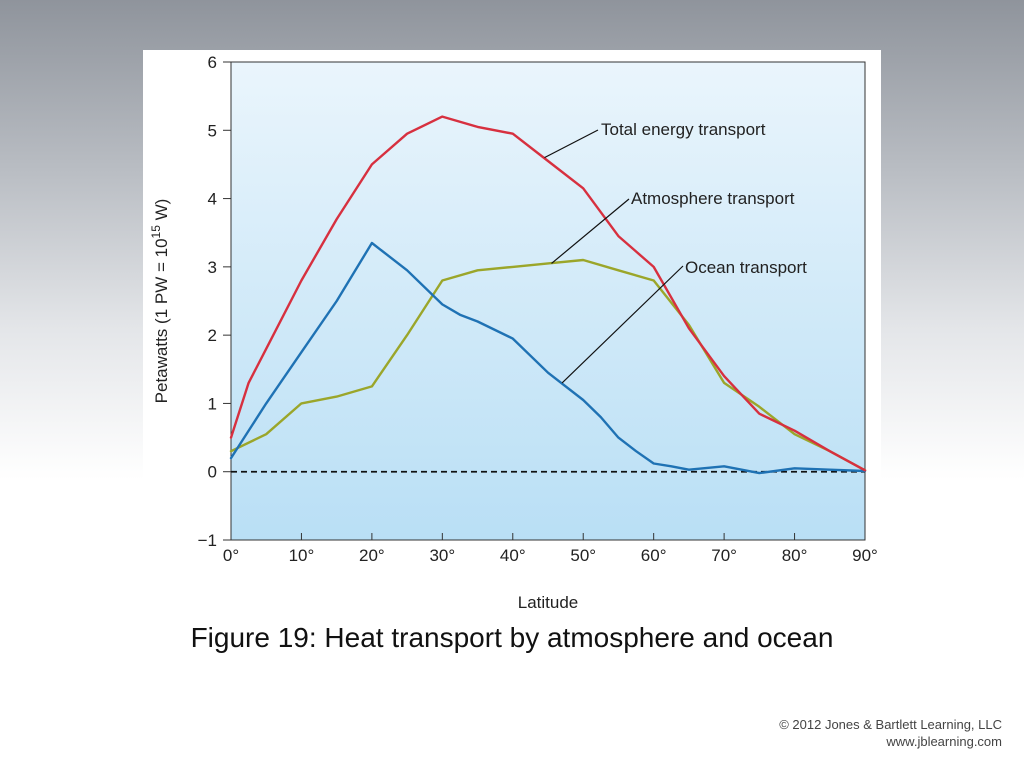 This screenshot has height=768, width=1024. What do you see at coordinates (713, 198) in the screenshot?
I see `atmosphere-annotation-label: Atmosphere transport` at bounding box center [713, 198].